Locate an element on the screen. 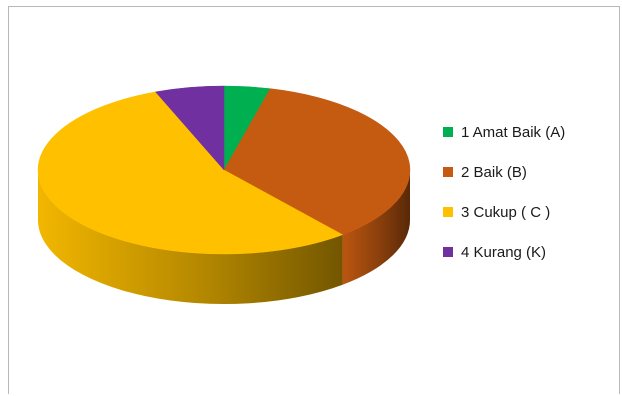  legend-label-baik: 2 Baik (B) is located at coordinates (494, 172).